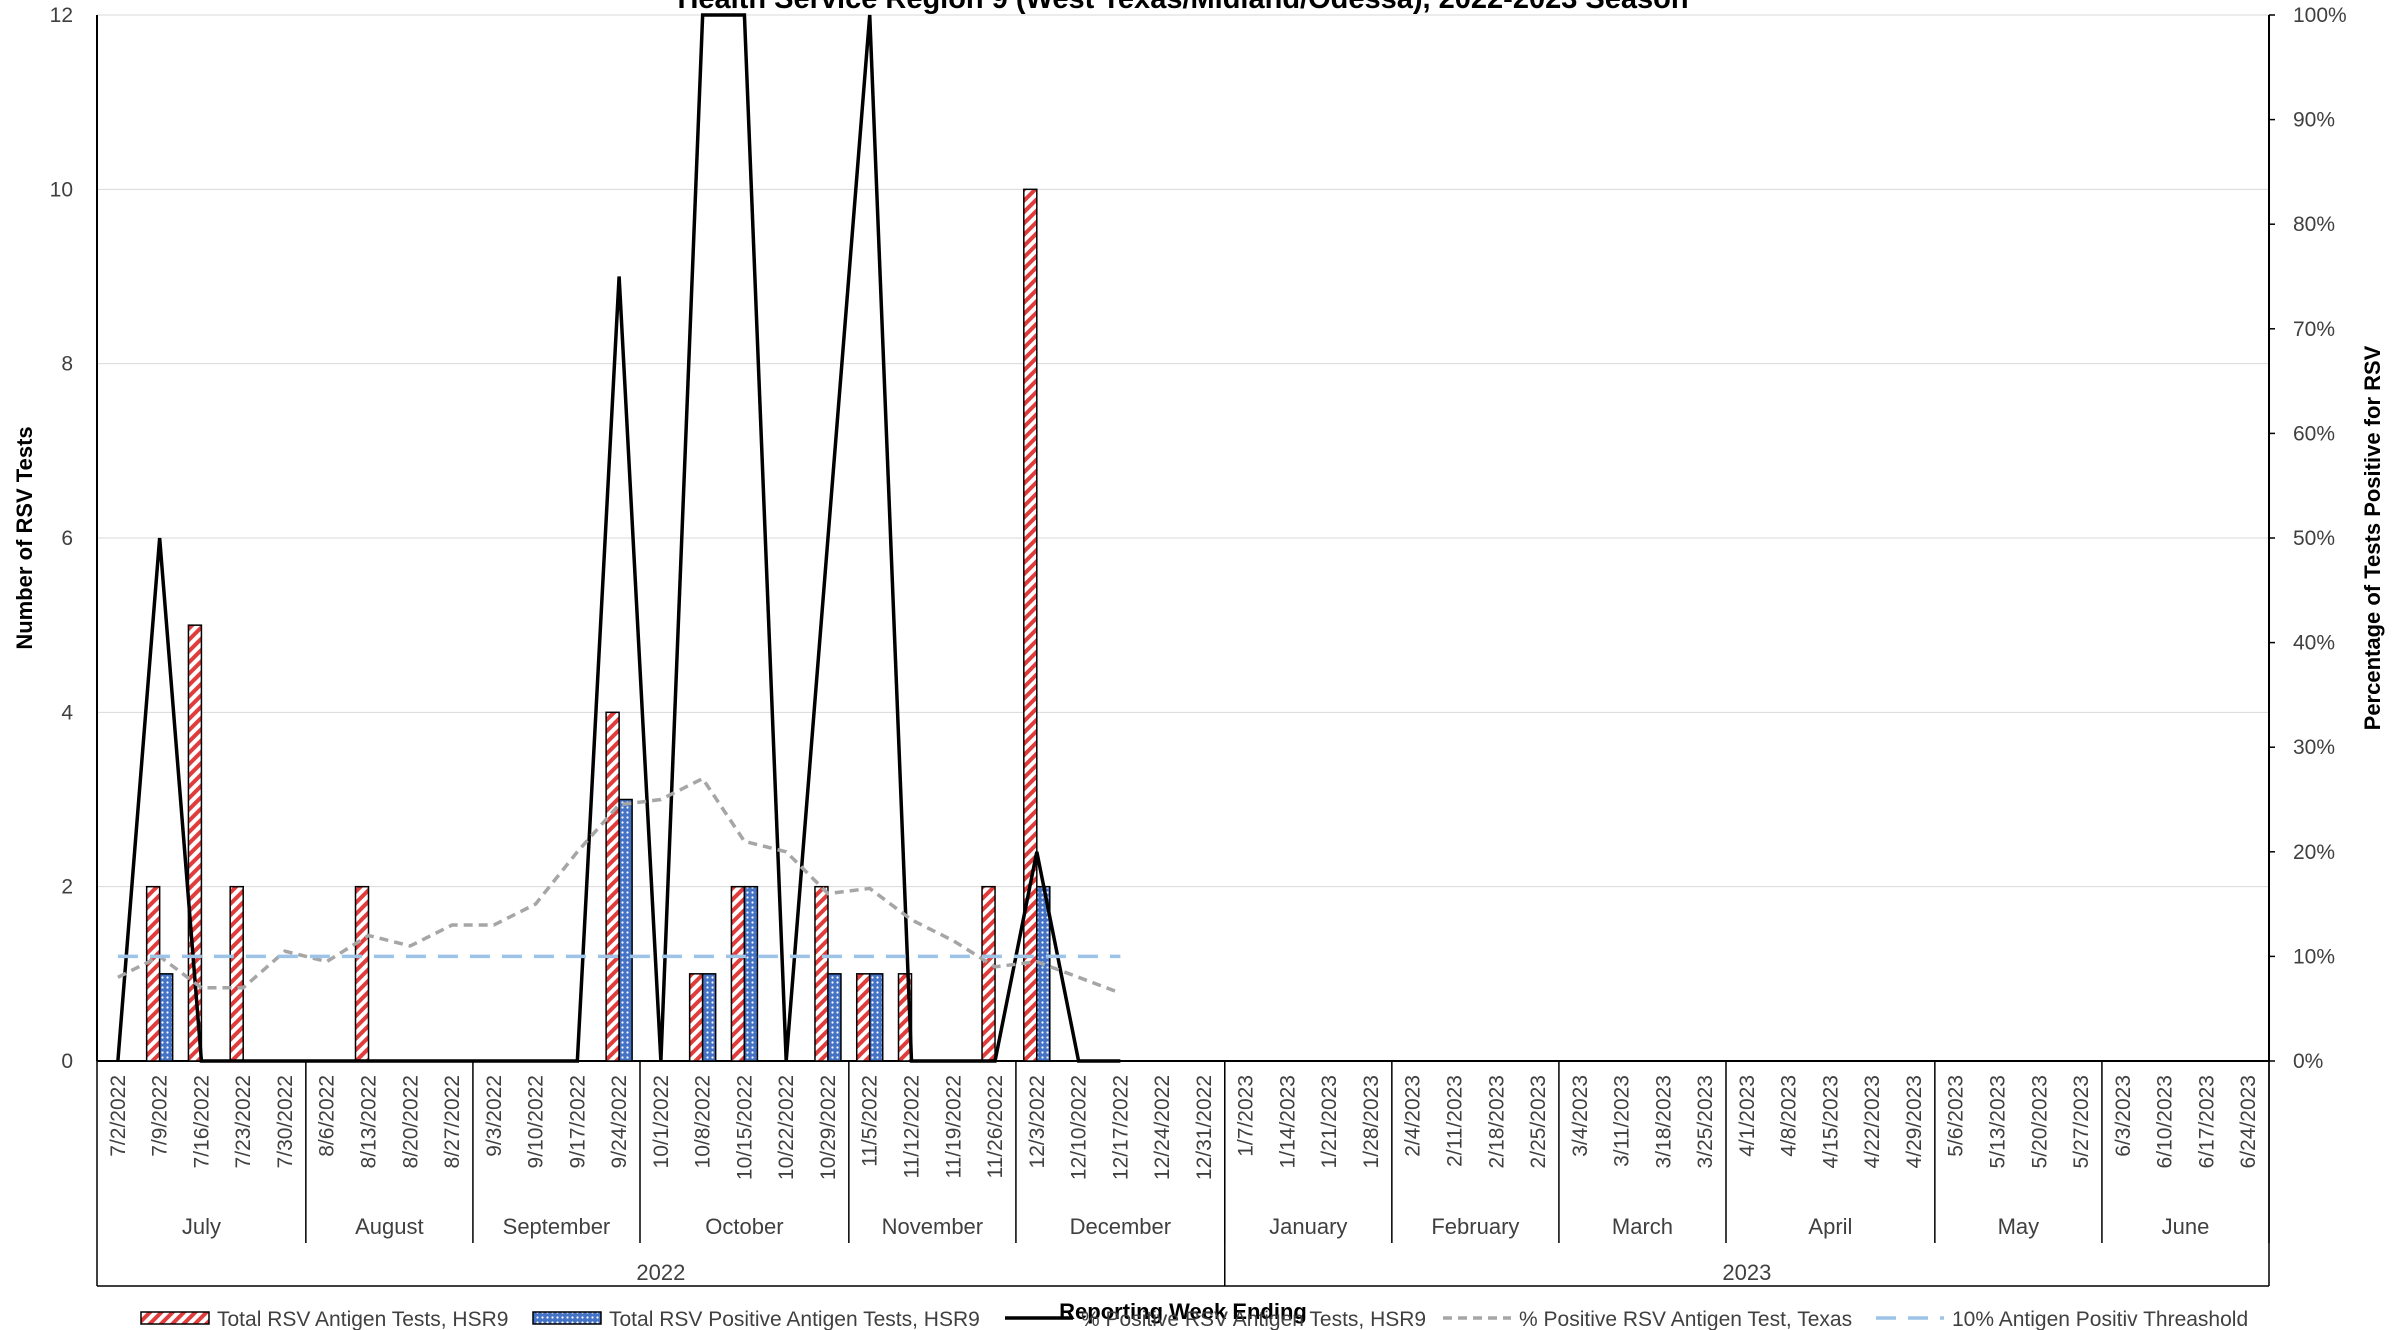 The height and width of the screenshot is (1330, 2393). I want to click on month-label: April, so click(1830, 1226).